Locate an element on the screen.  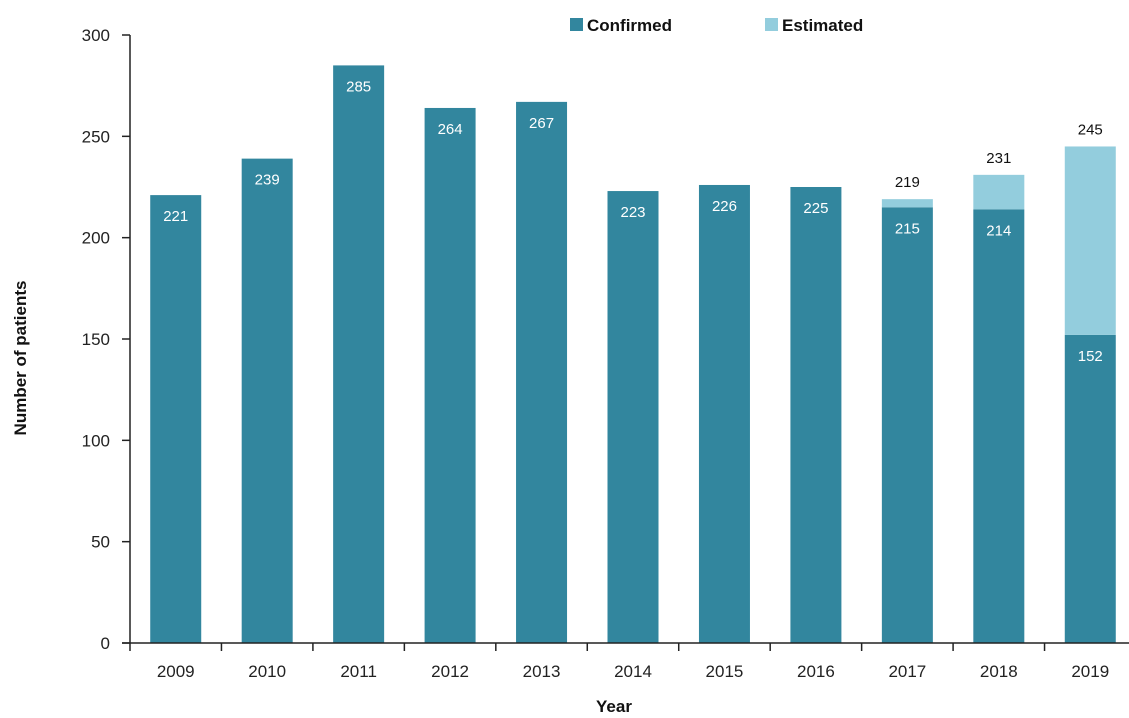
bar-value-label: 223 is located at coordinates (632, 212).